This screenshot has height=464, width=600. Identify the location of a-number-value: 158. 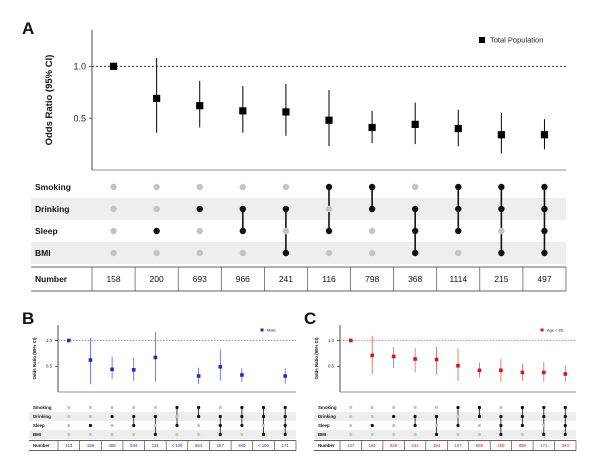
(113, 279).